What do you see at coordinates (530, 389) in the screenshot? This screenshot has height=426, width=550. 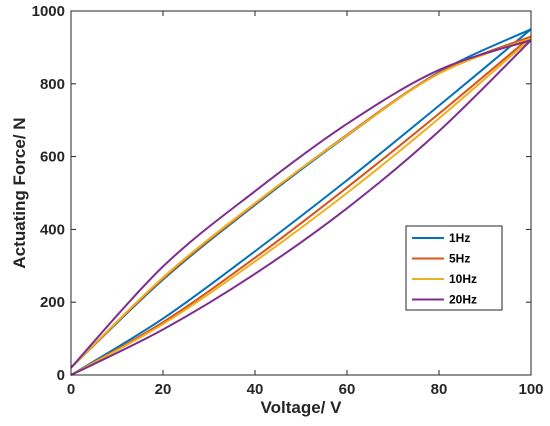 I see `x-tick-label: 100` at bounding box center [530, 389].